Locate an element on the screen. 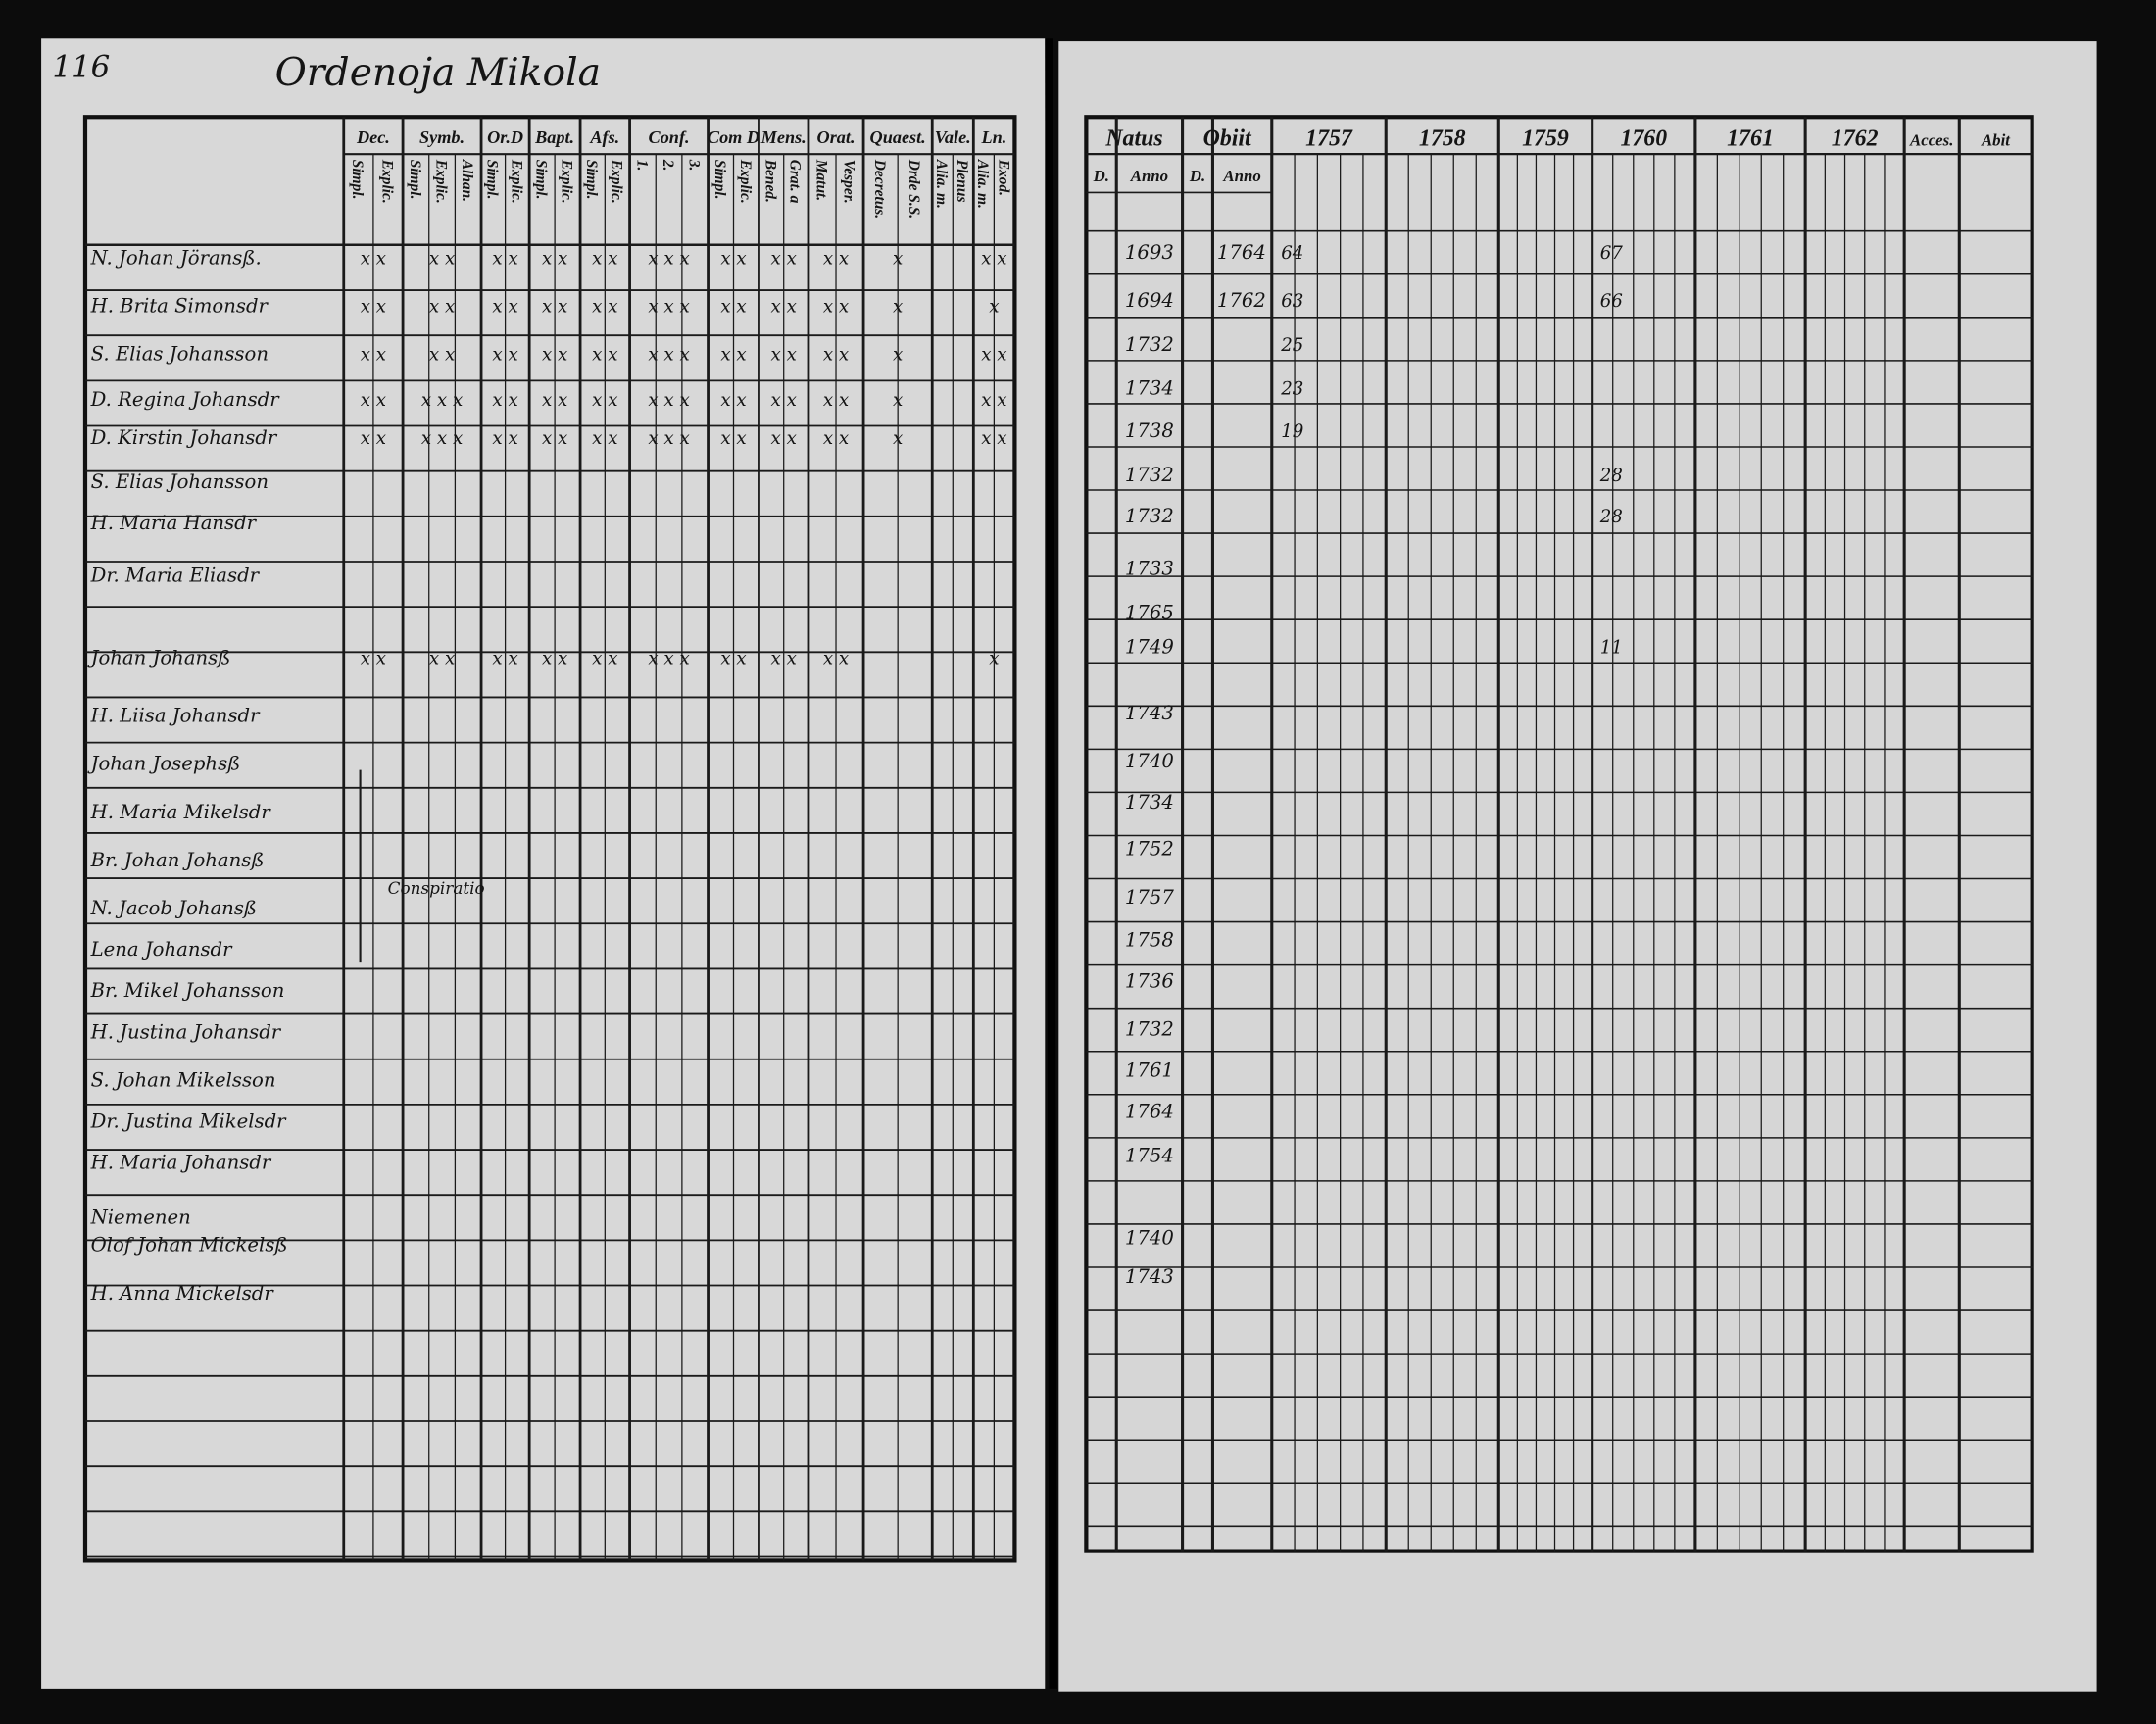  column-head: Vale. is located at coordinates (953, 137).